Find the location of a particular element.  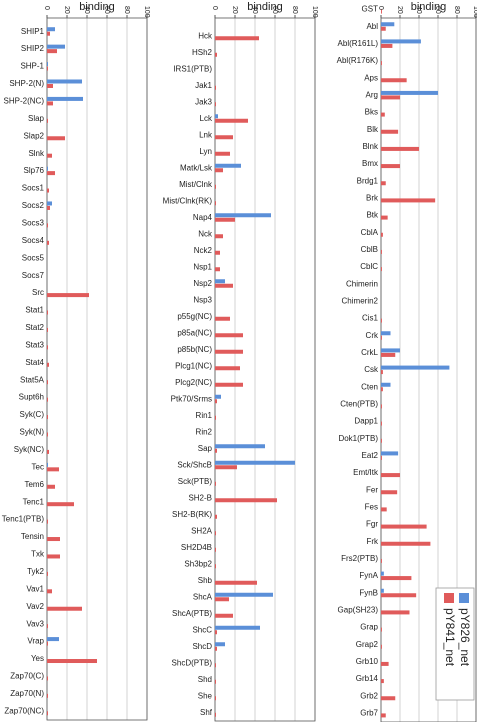

y-tick-label: Txk is located at coordinates (38, 554).